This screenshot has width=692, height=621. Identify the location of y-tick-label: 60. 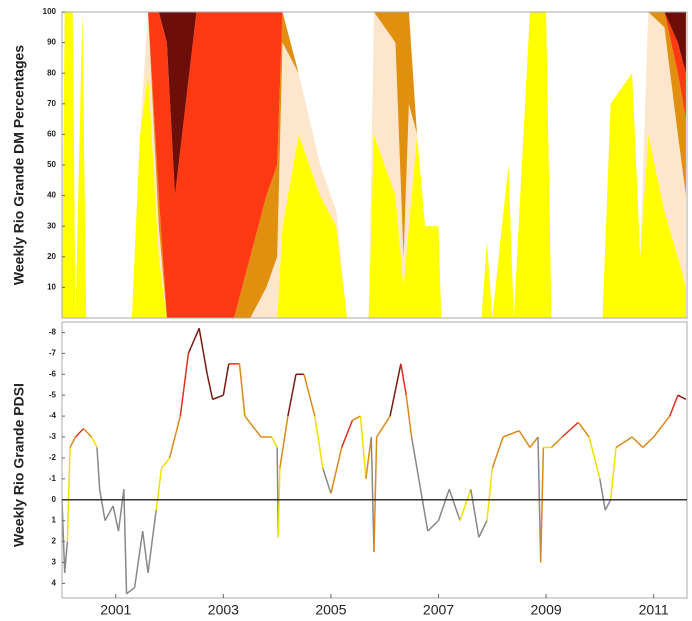
(51, 134).